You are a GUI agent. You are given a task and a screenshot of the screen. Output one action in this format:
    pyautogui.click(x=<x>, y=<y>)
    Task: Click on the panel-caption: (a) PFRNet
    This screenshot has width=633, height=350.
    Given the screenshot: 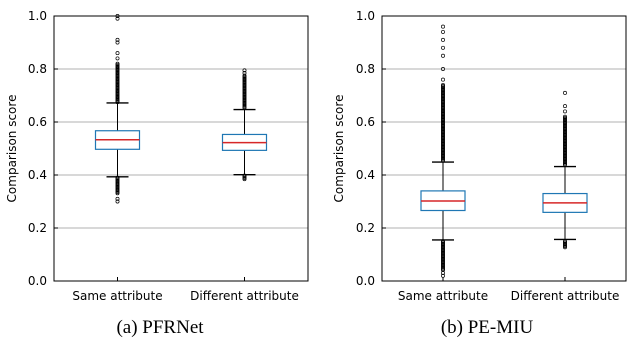 What is the action you would take?
    pyautogui.click(x=160, y=327)
    